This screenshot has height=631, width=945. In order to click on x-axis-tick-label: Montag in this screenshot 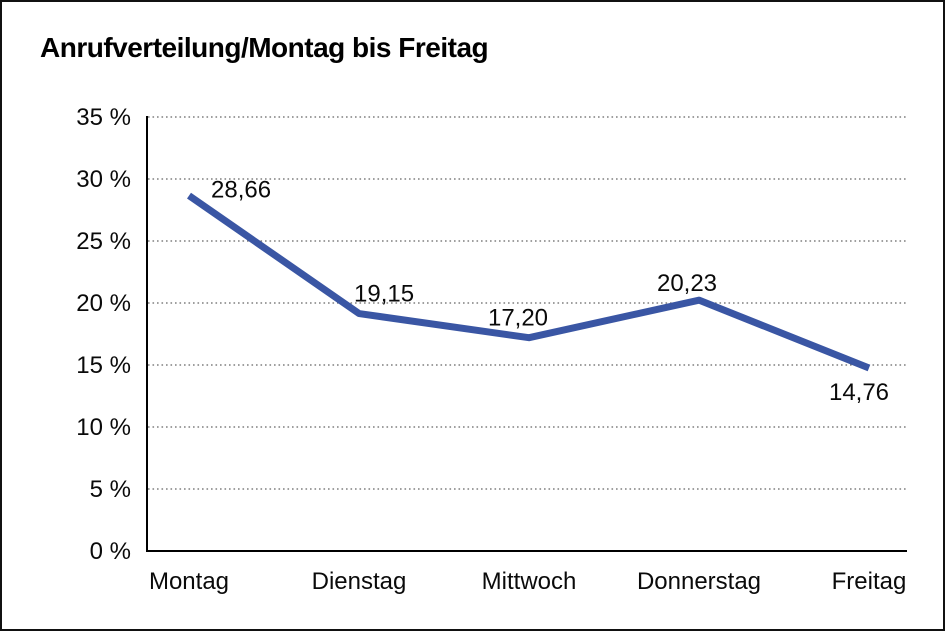, I will do `click(189, 581)`.